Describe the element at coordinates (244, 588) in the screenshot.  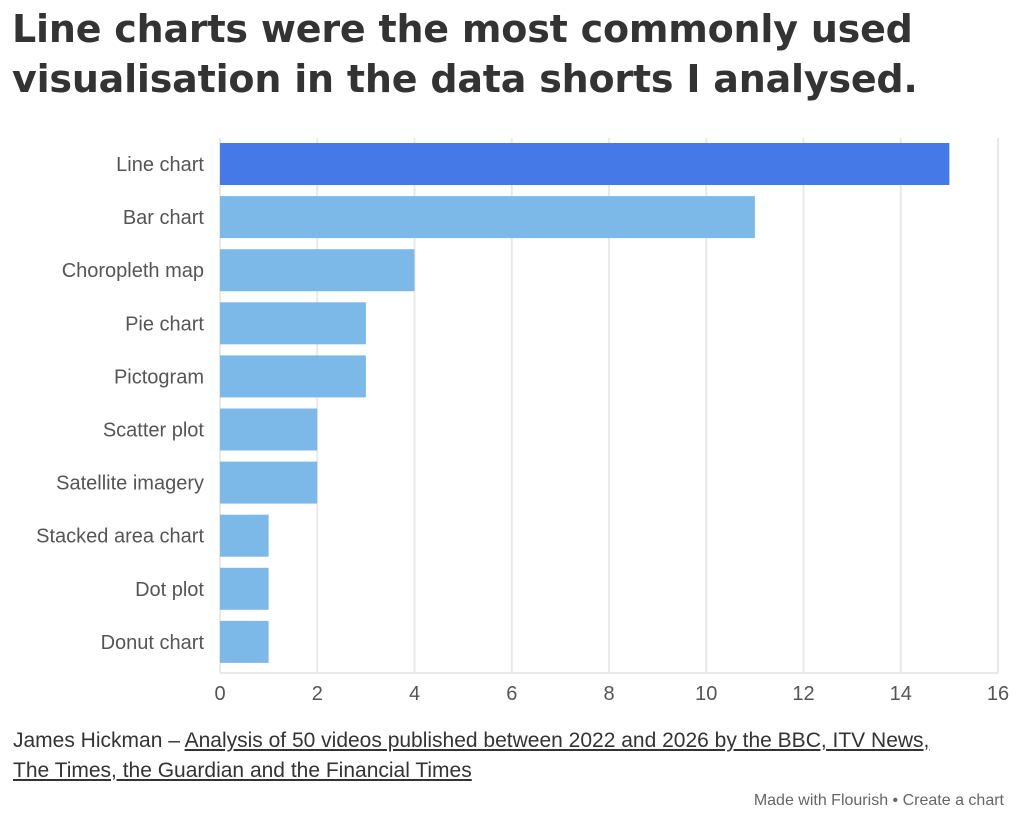
I see `bar-dot-plot` at that location.